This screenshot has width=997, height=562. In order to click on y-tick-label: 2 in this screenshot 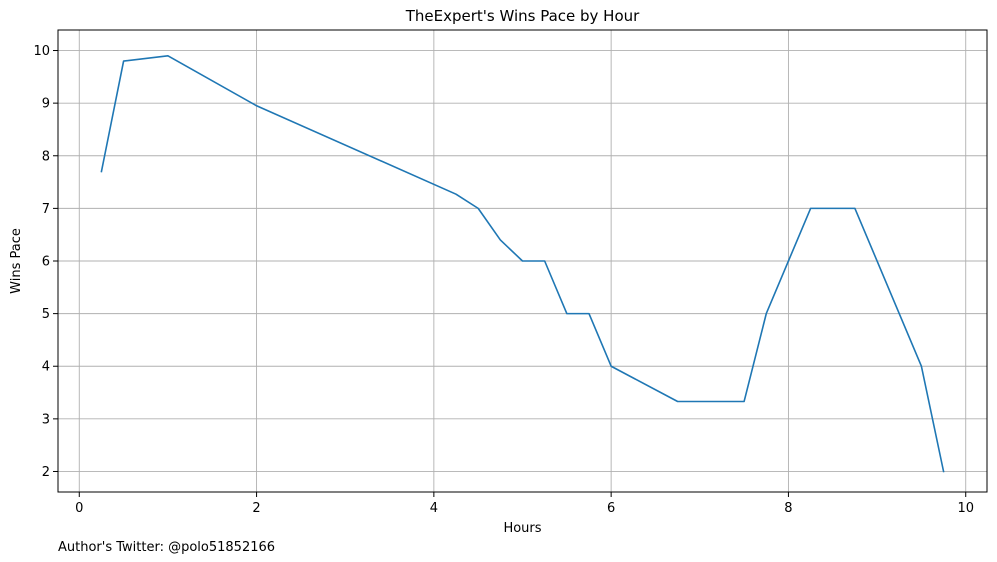, I will do `click(46, 472)`.